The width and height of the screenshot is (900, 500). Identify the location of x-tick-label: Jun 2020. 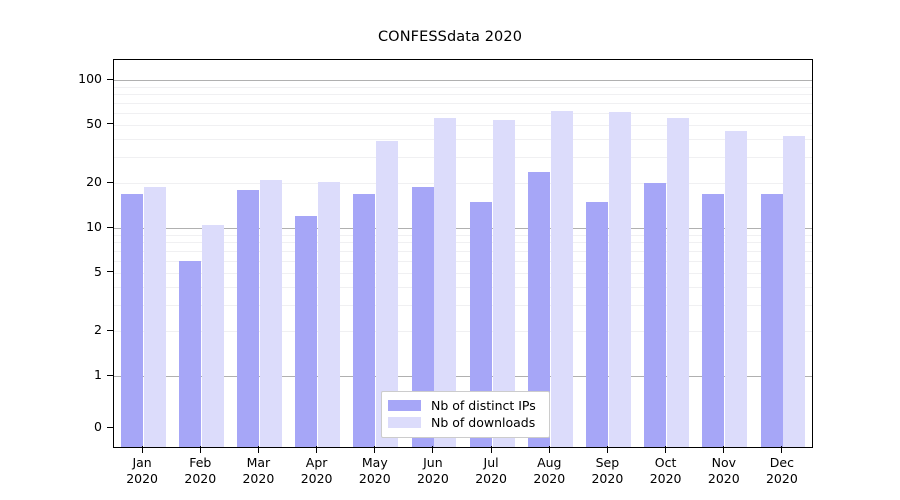
(432, 470).